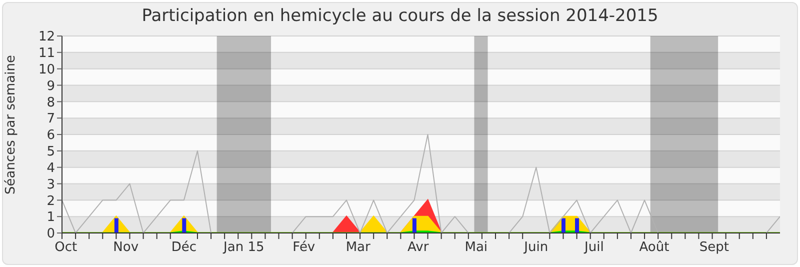  Describe the element at coordinates (714, 247) in the screenshot. I see `x-tick-label: Sept` at that location.